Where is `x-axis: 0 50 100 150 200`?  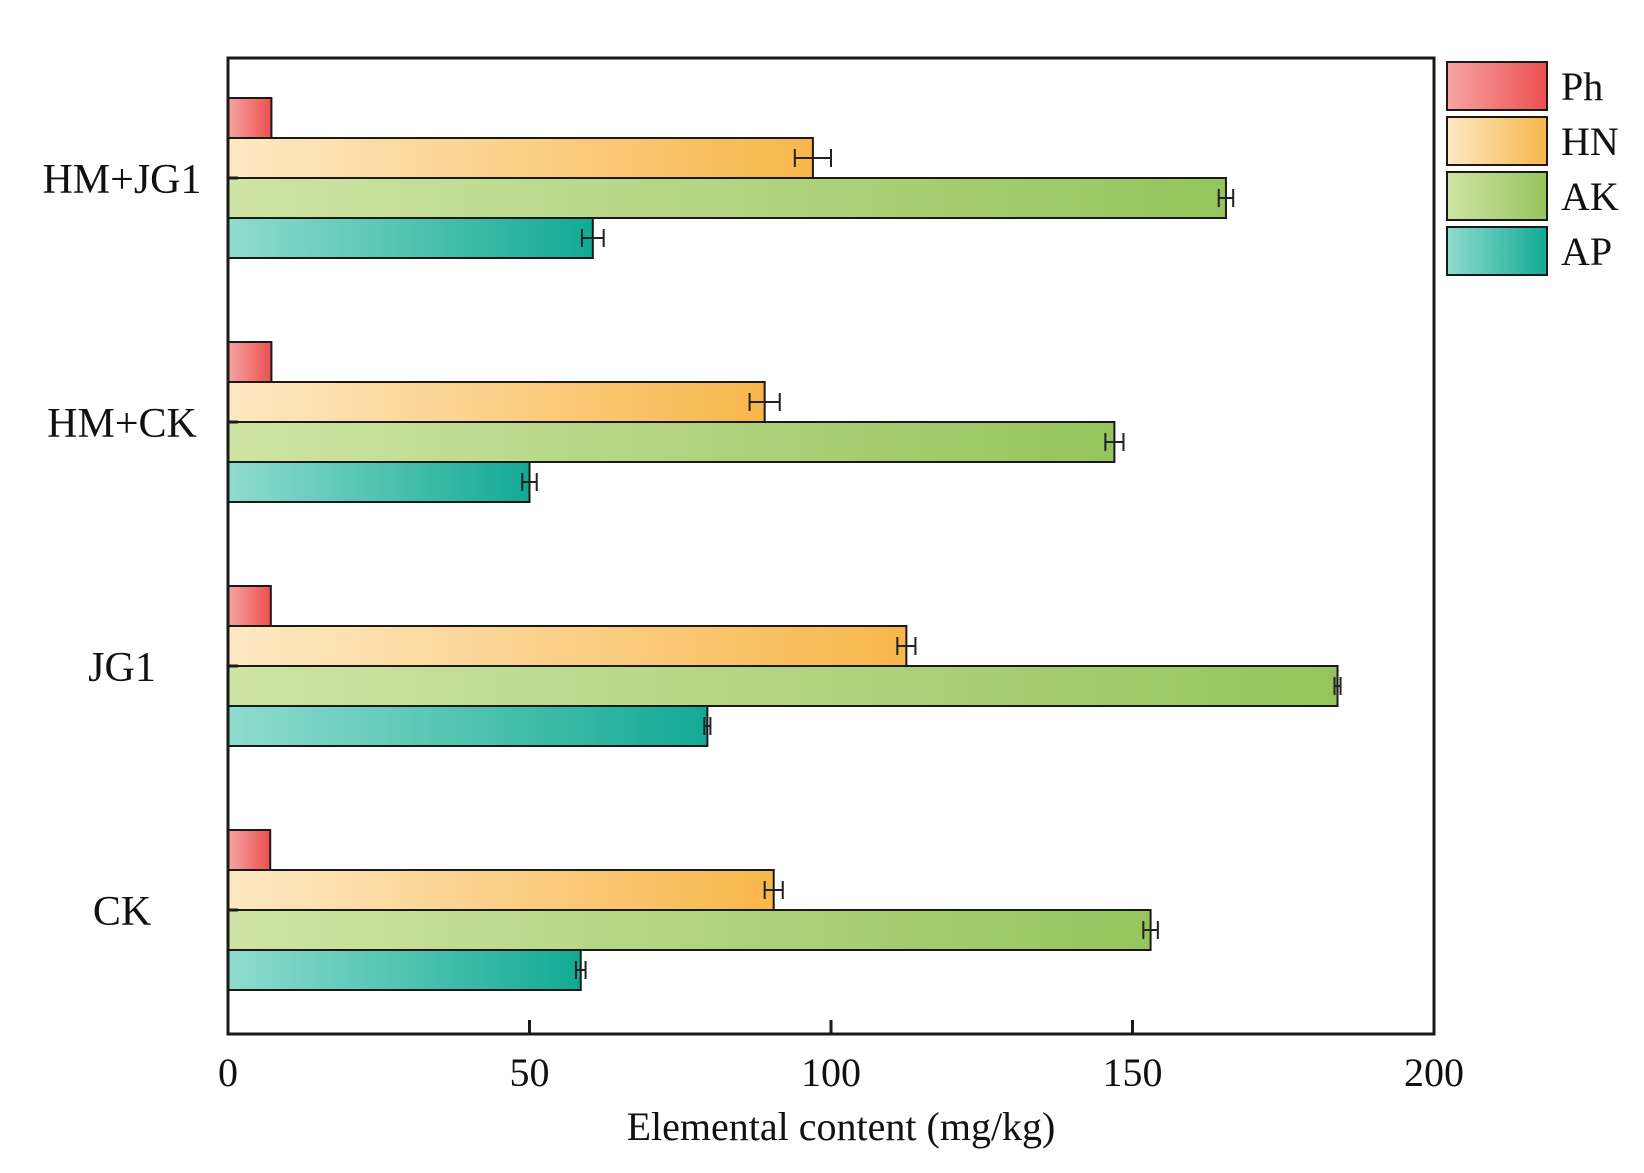
x-axis: 0 50 100 150 200 is located at coordinates (841, 1057).